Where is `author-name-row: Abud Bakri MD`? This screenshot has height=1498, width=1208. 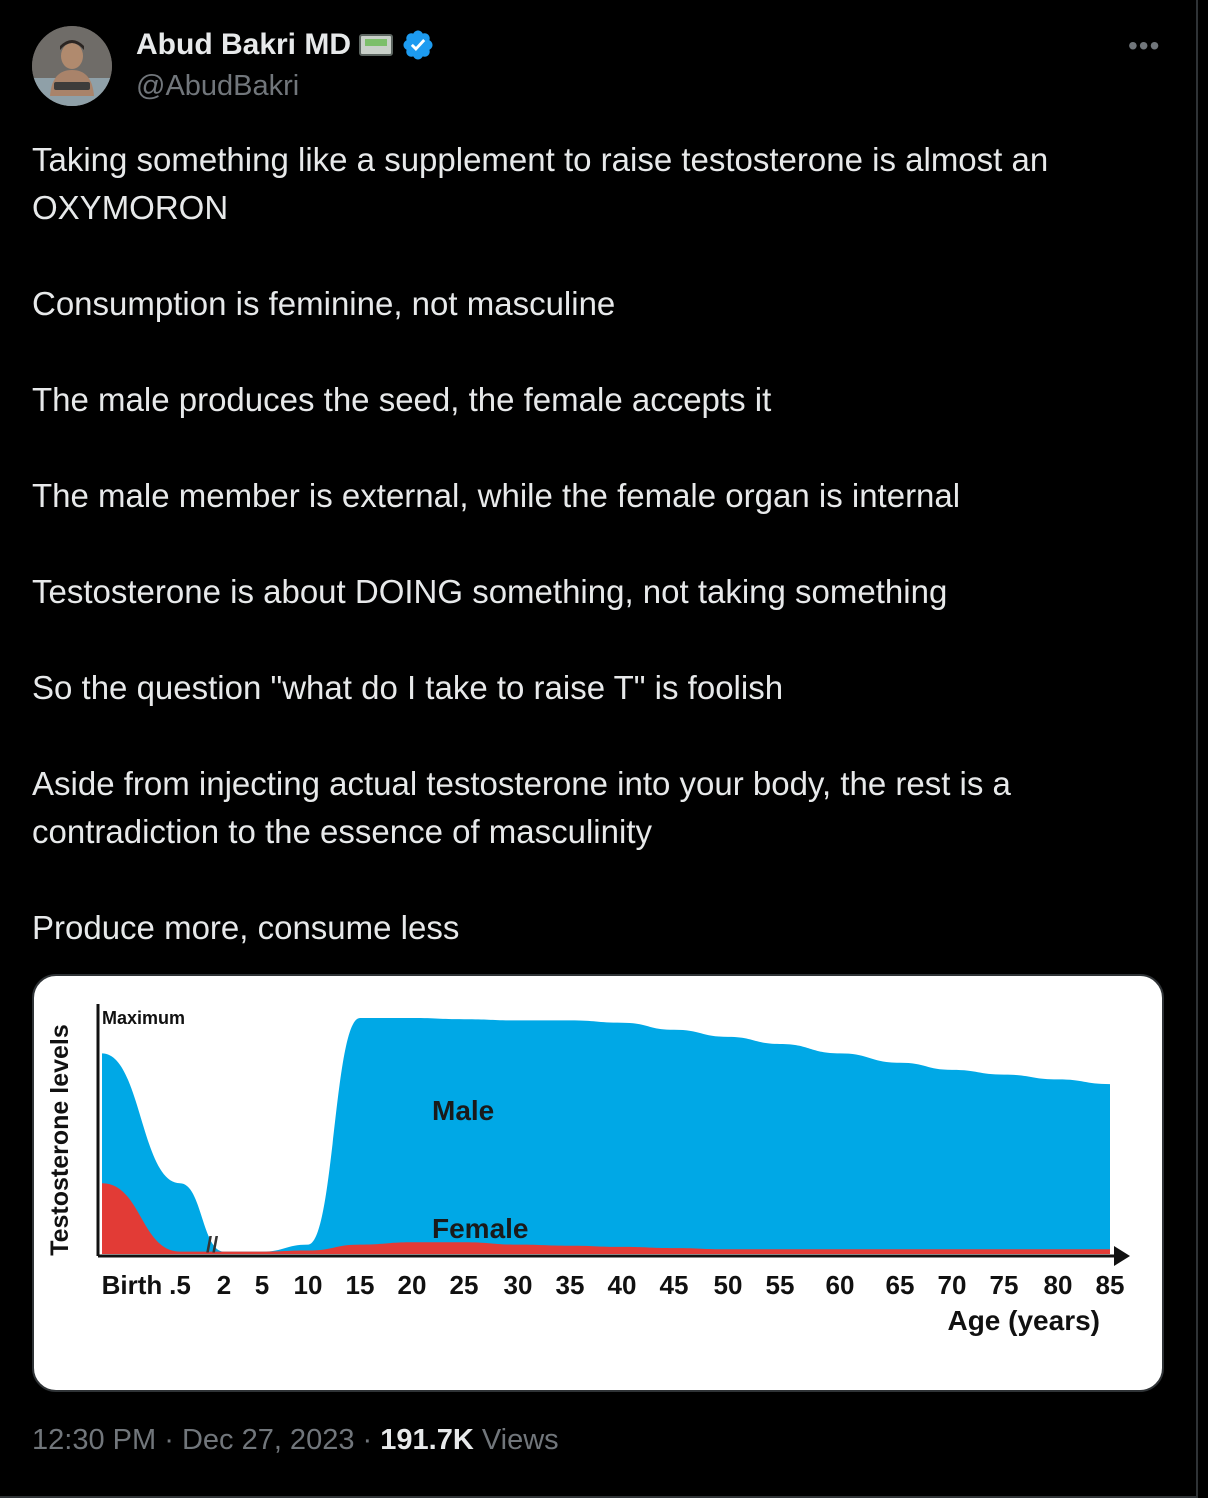 author-name-row: Abud Bakri MD is located at coordinates (285, 45).